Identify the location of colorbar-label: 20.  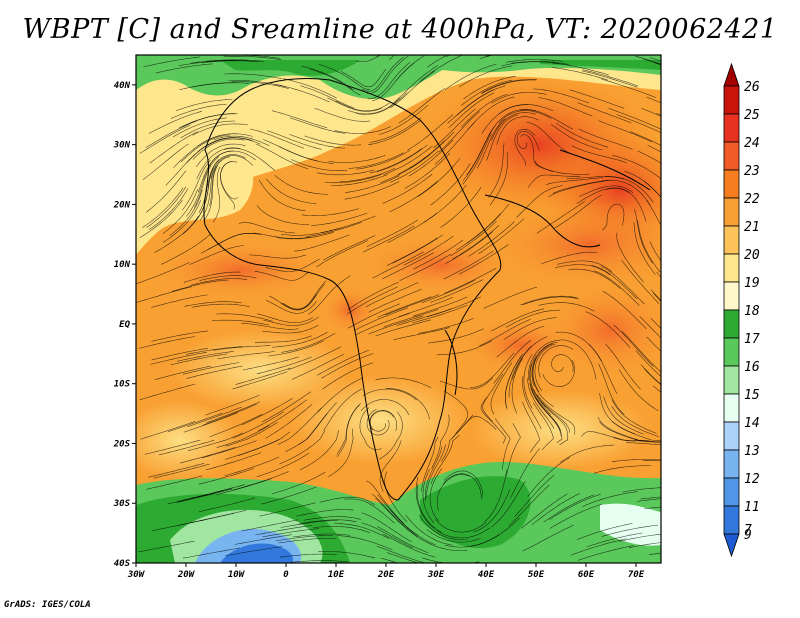
(752, 255).